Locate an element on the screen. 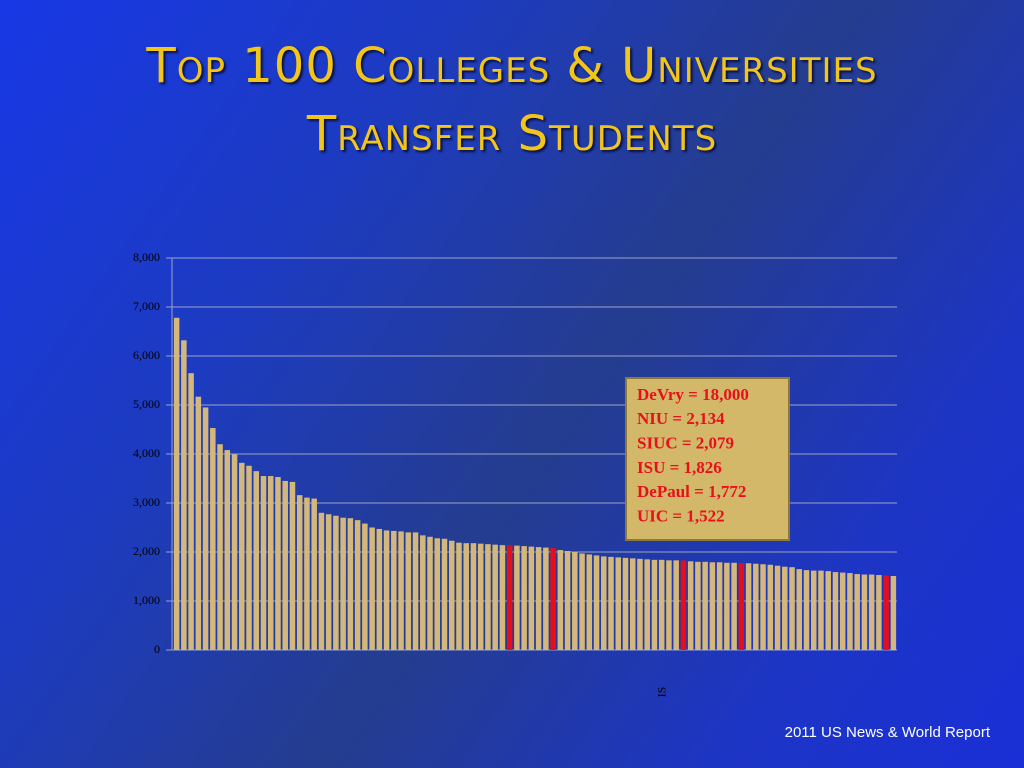 This screenshot has height=768, width=1024. source-note: 2011 US News & World Report is located at coordinates (887, 732).